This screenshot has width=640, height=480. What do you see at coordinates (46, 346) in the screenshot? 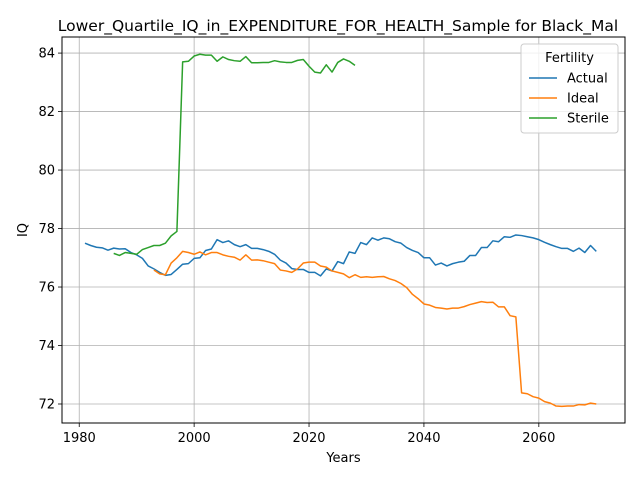
I see `y-tick-label: 74` at bounding box center [46, 346].